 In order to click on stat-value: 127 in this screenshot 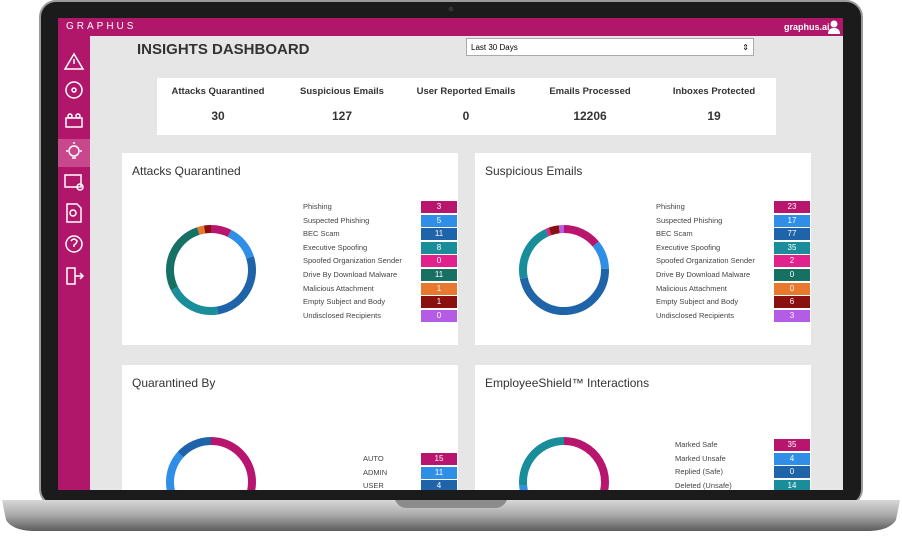, I will do `click(342, 116)`.